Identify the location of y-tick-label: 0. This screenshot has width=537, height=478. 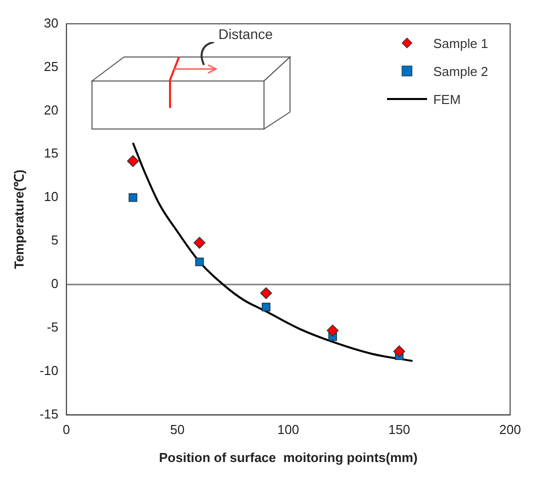
(54, 284).